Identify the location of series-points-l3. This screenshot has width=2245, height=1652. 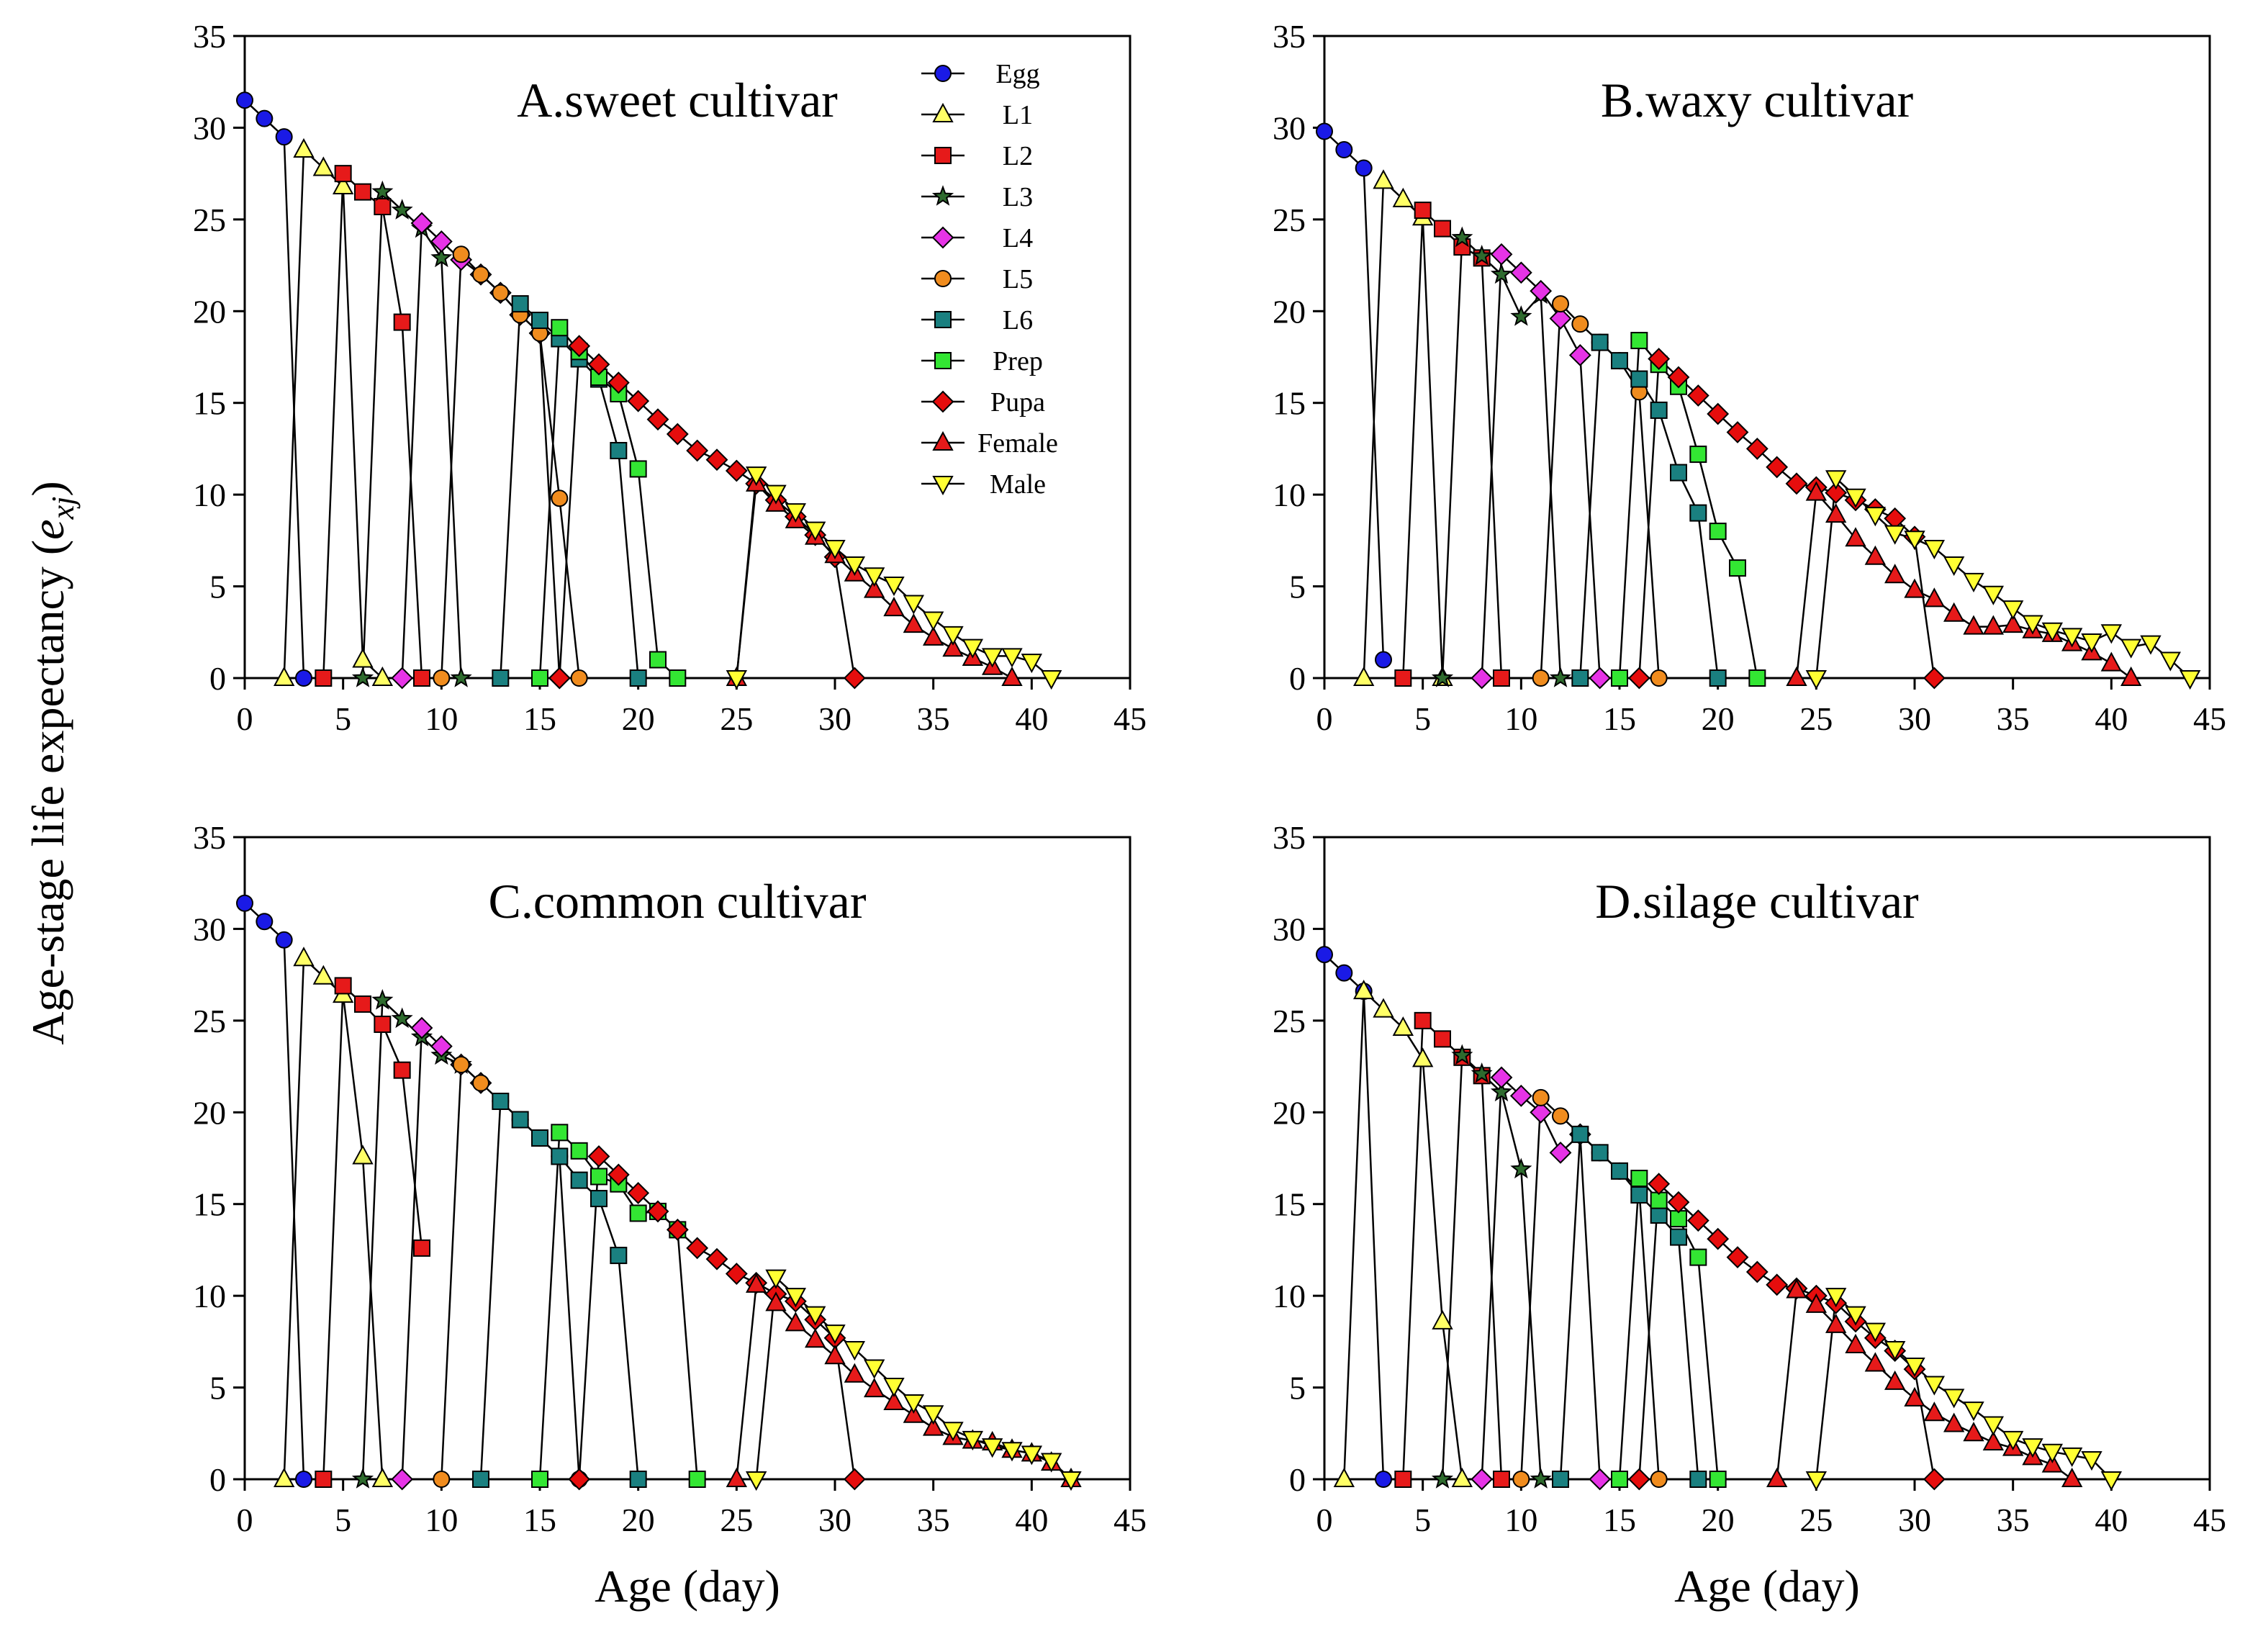
(1491, 1267).